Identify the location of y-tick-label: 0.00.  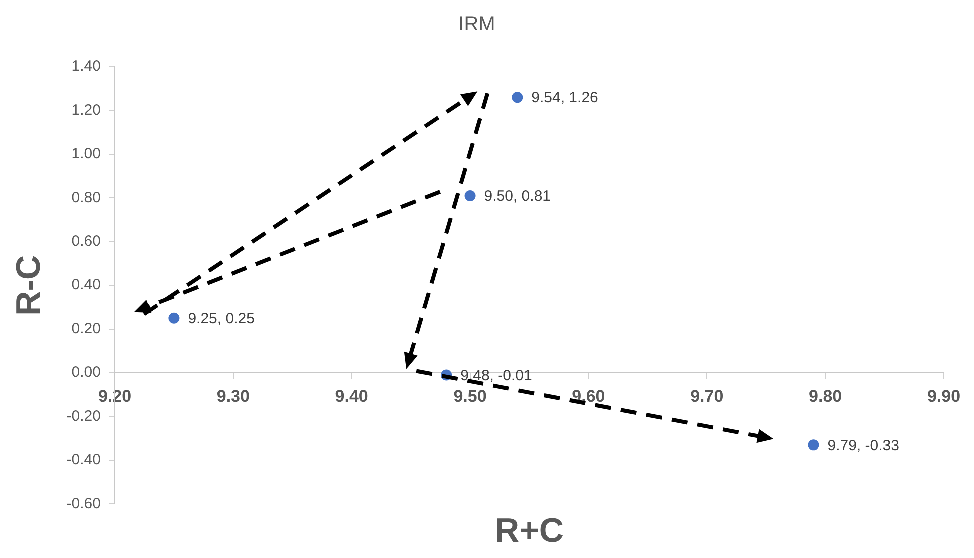
(86, 373).